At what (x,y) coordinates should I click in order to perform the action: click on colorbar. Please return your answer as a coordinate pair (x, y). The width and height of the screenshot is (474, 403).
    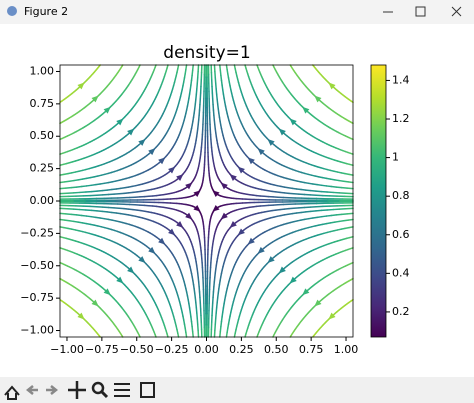
    Looking at the image, I should click on (378, 201).